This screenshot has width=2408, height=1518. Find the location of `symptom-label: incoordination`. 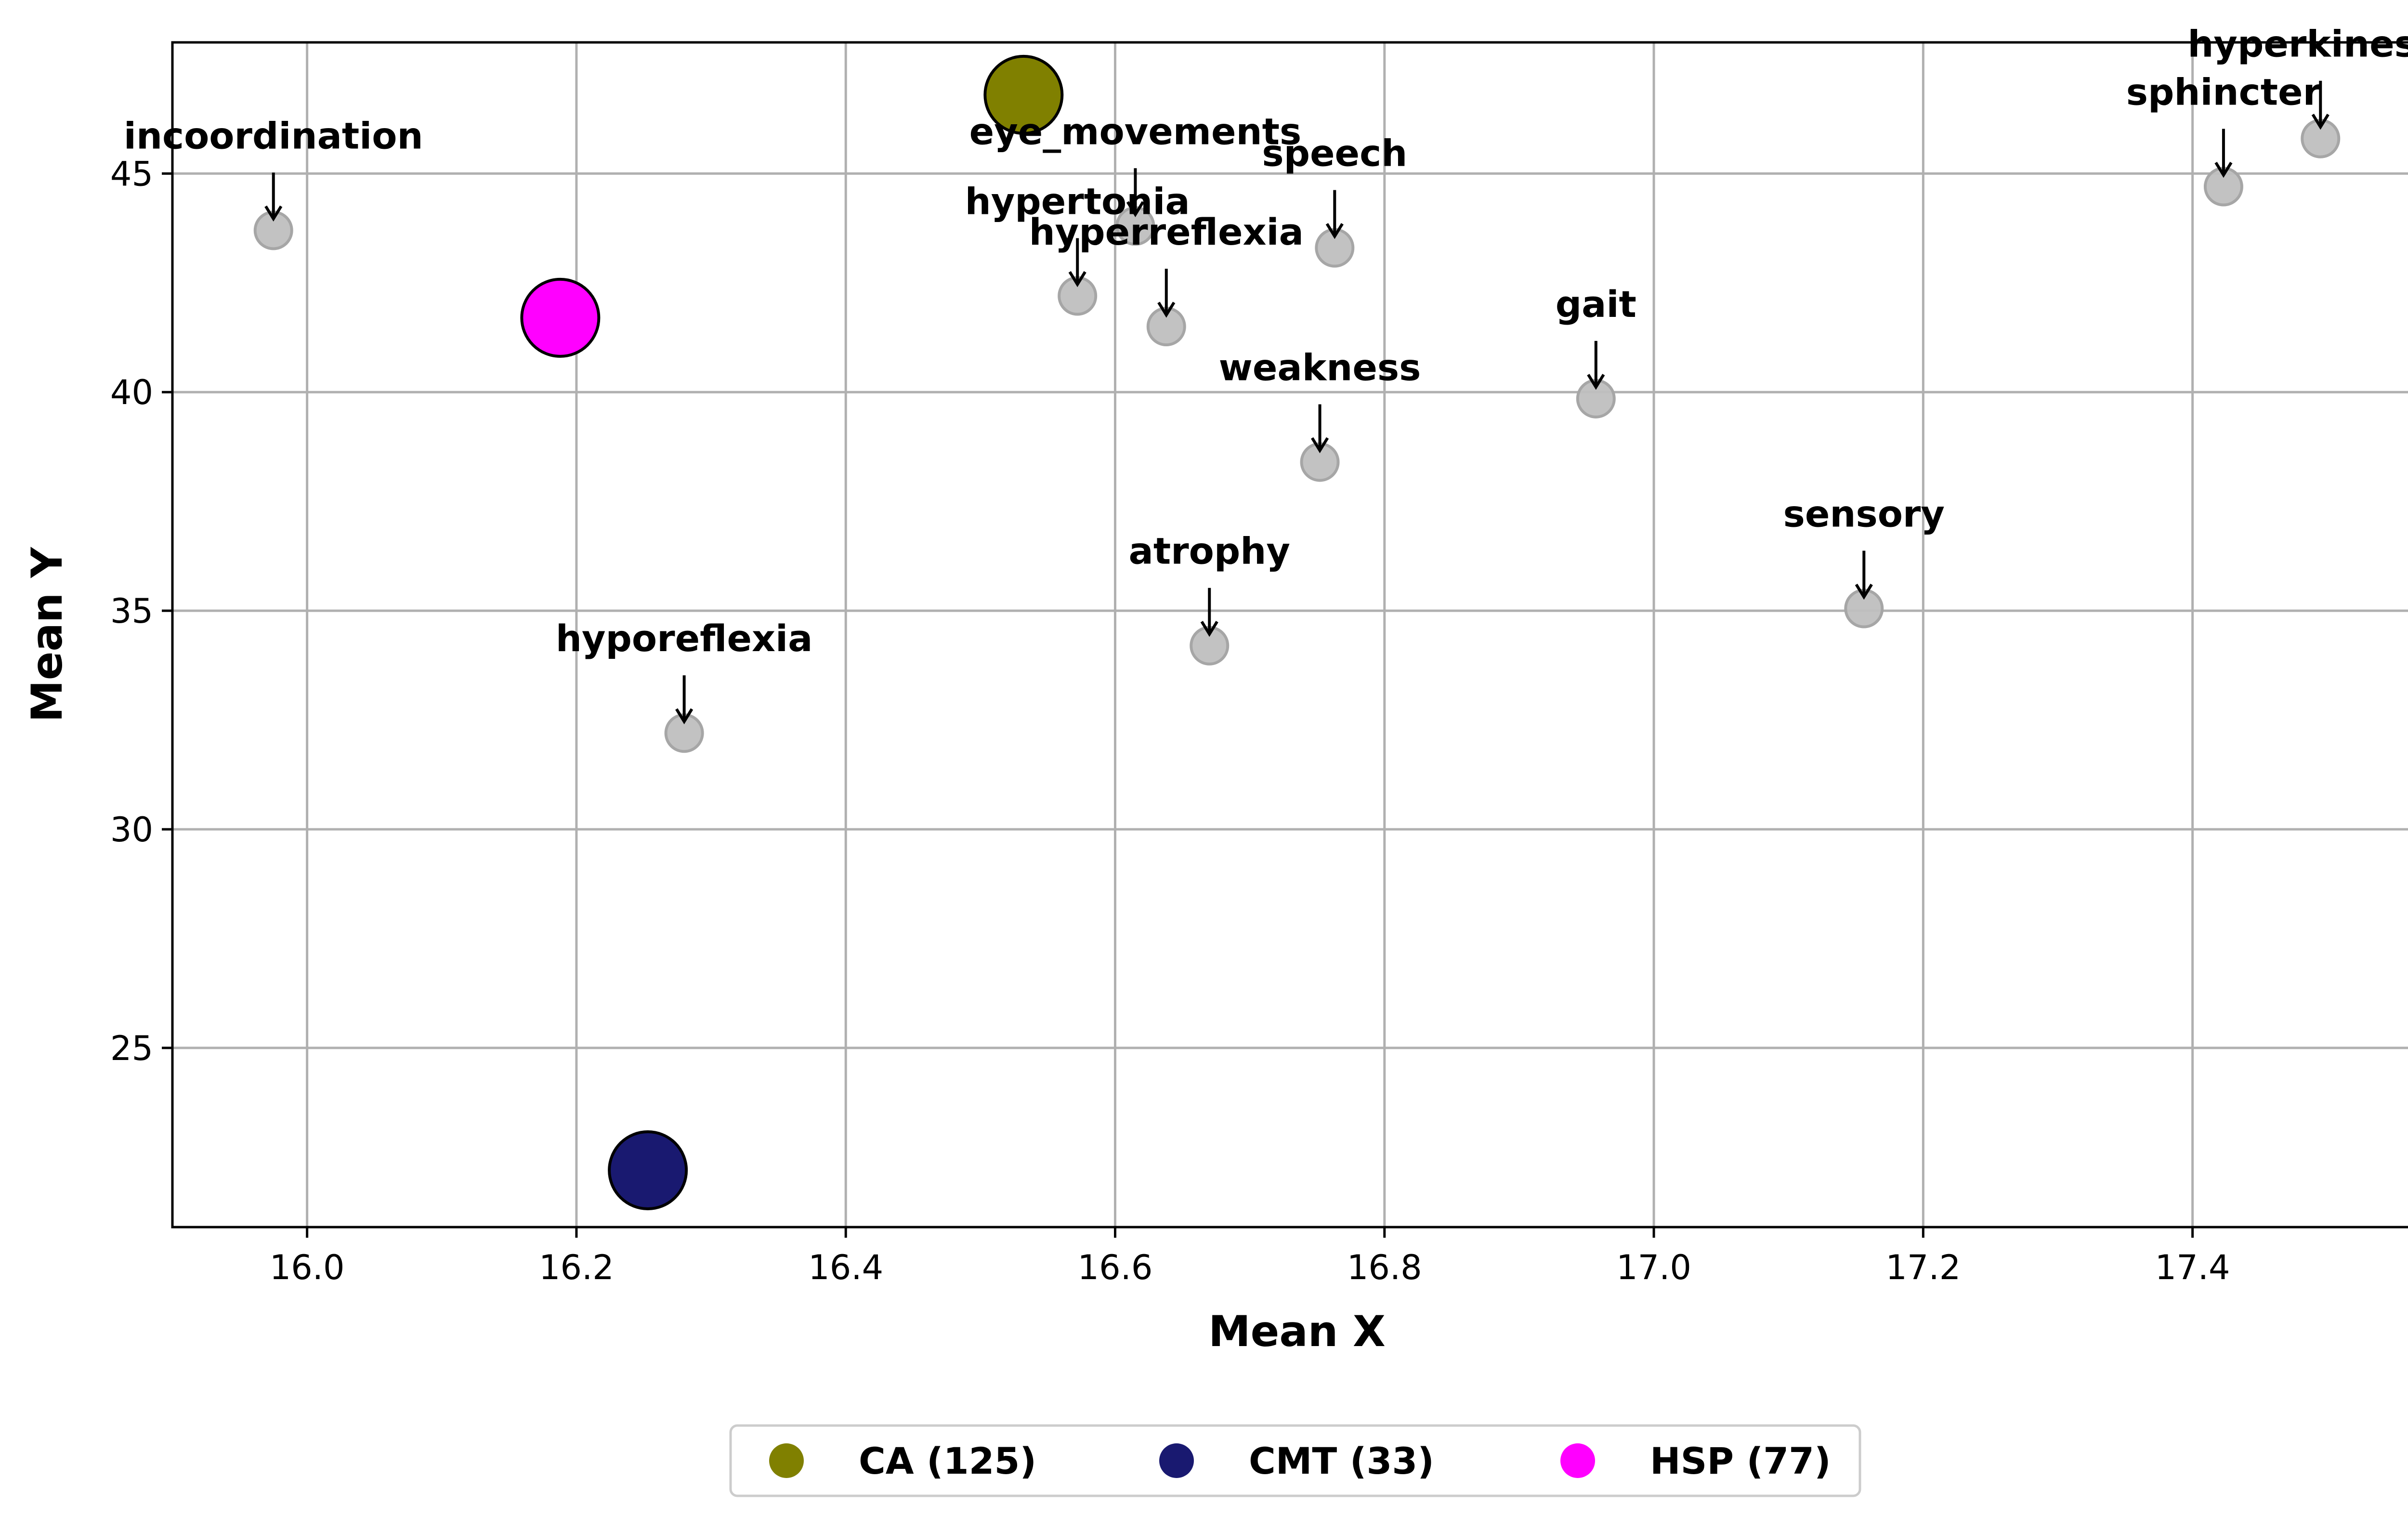

symptom-label: incoordination is located at coordinates (273, 135).